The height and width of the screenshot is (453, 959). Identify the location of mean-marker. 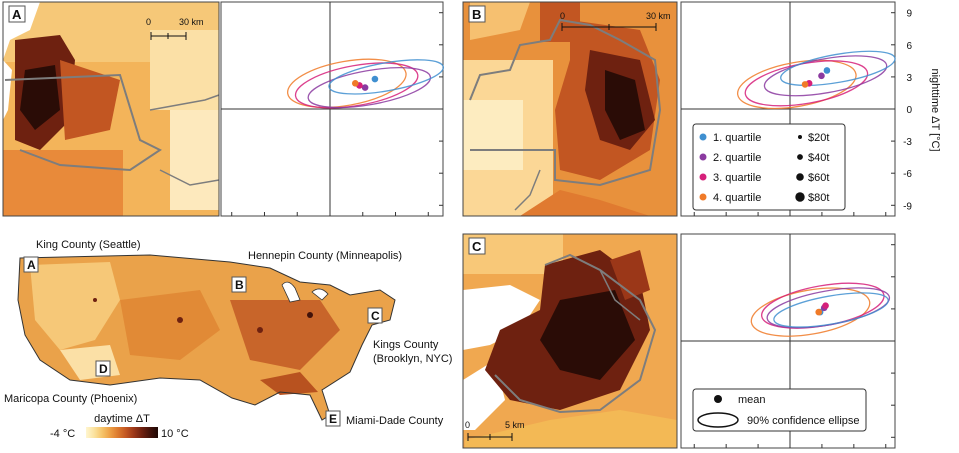
(718, 399).